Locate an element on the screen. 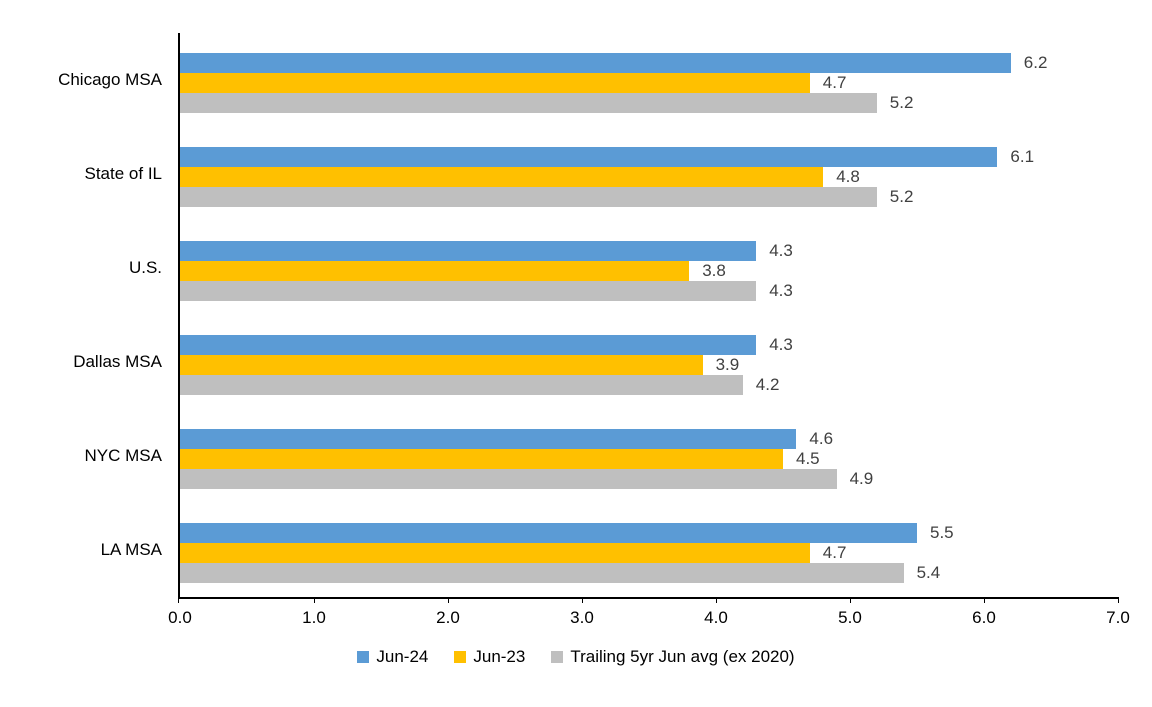 Image resolution: width=1152 pixels, height=707 pixels. legend-item-trailing-5yr-jun-avg-ex-2020: Trailing 5yr Jun avg (ex 2020) is located at coordinates (673, 657).